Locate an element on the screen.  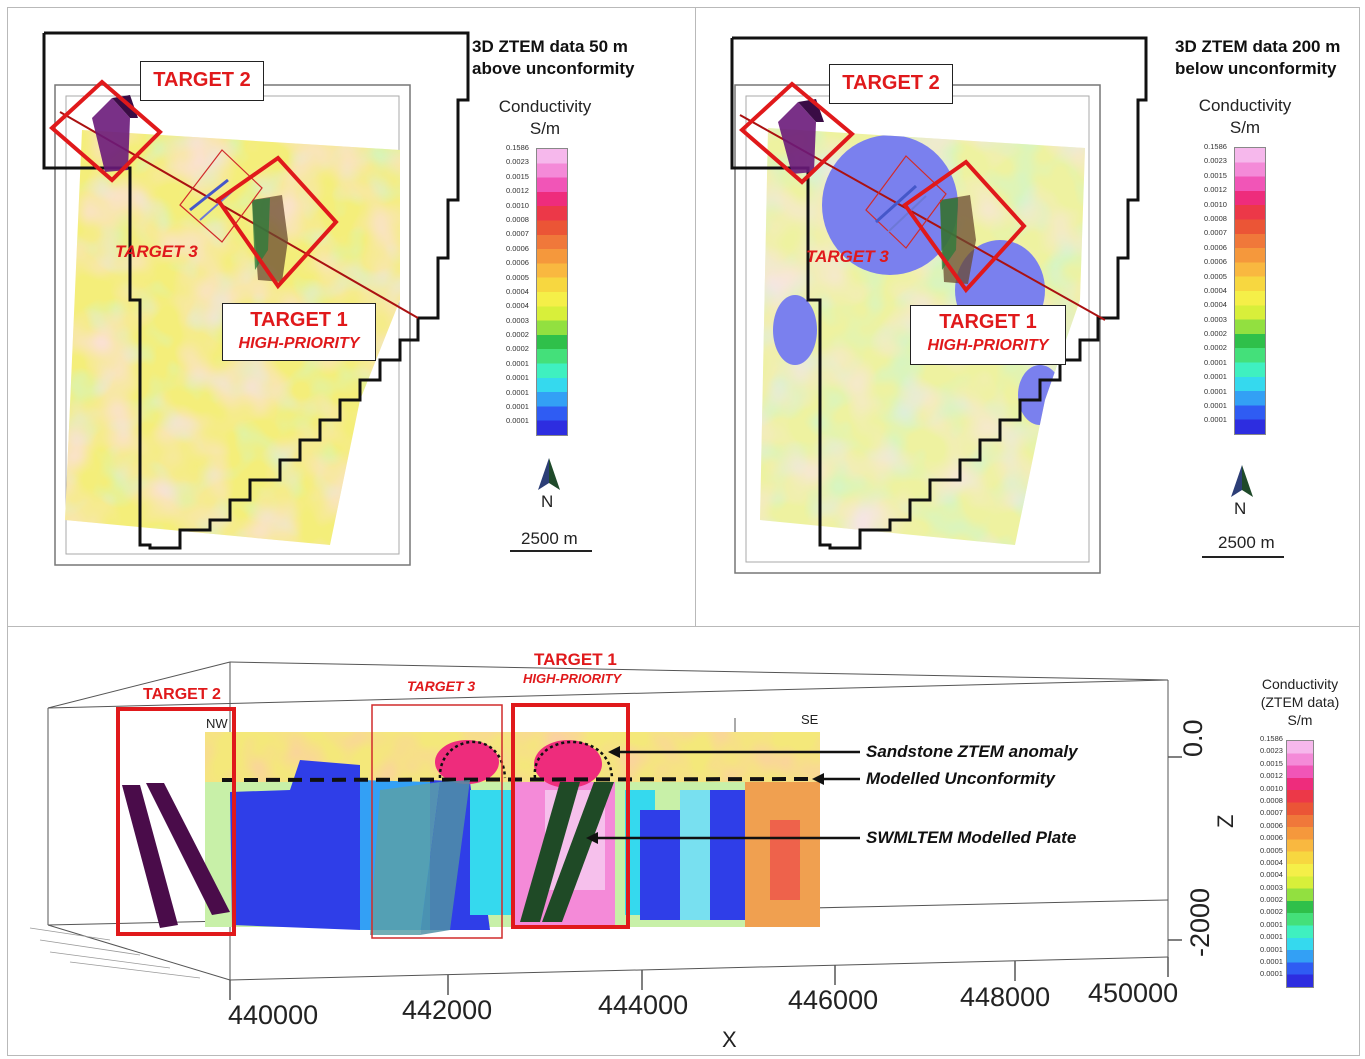
target2-box is located at coordinates (105, 131).